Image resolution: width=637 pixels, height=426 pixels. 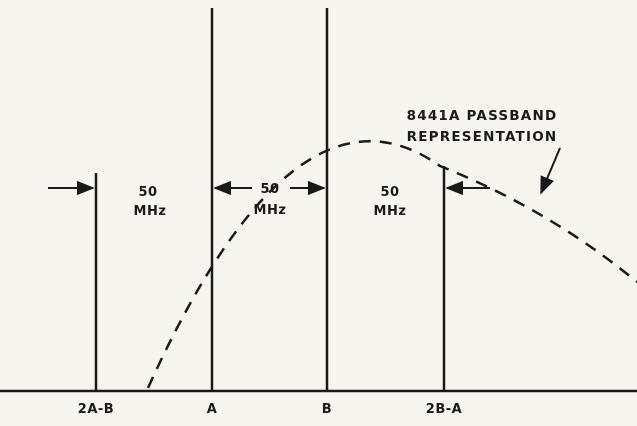 I want to click on passband-title-line2: REPRESENTATION, so click(x=482, y=137).